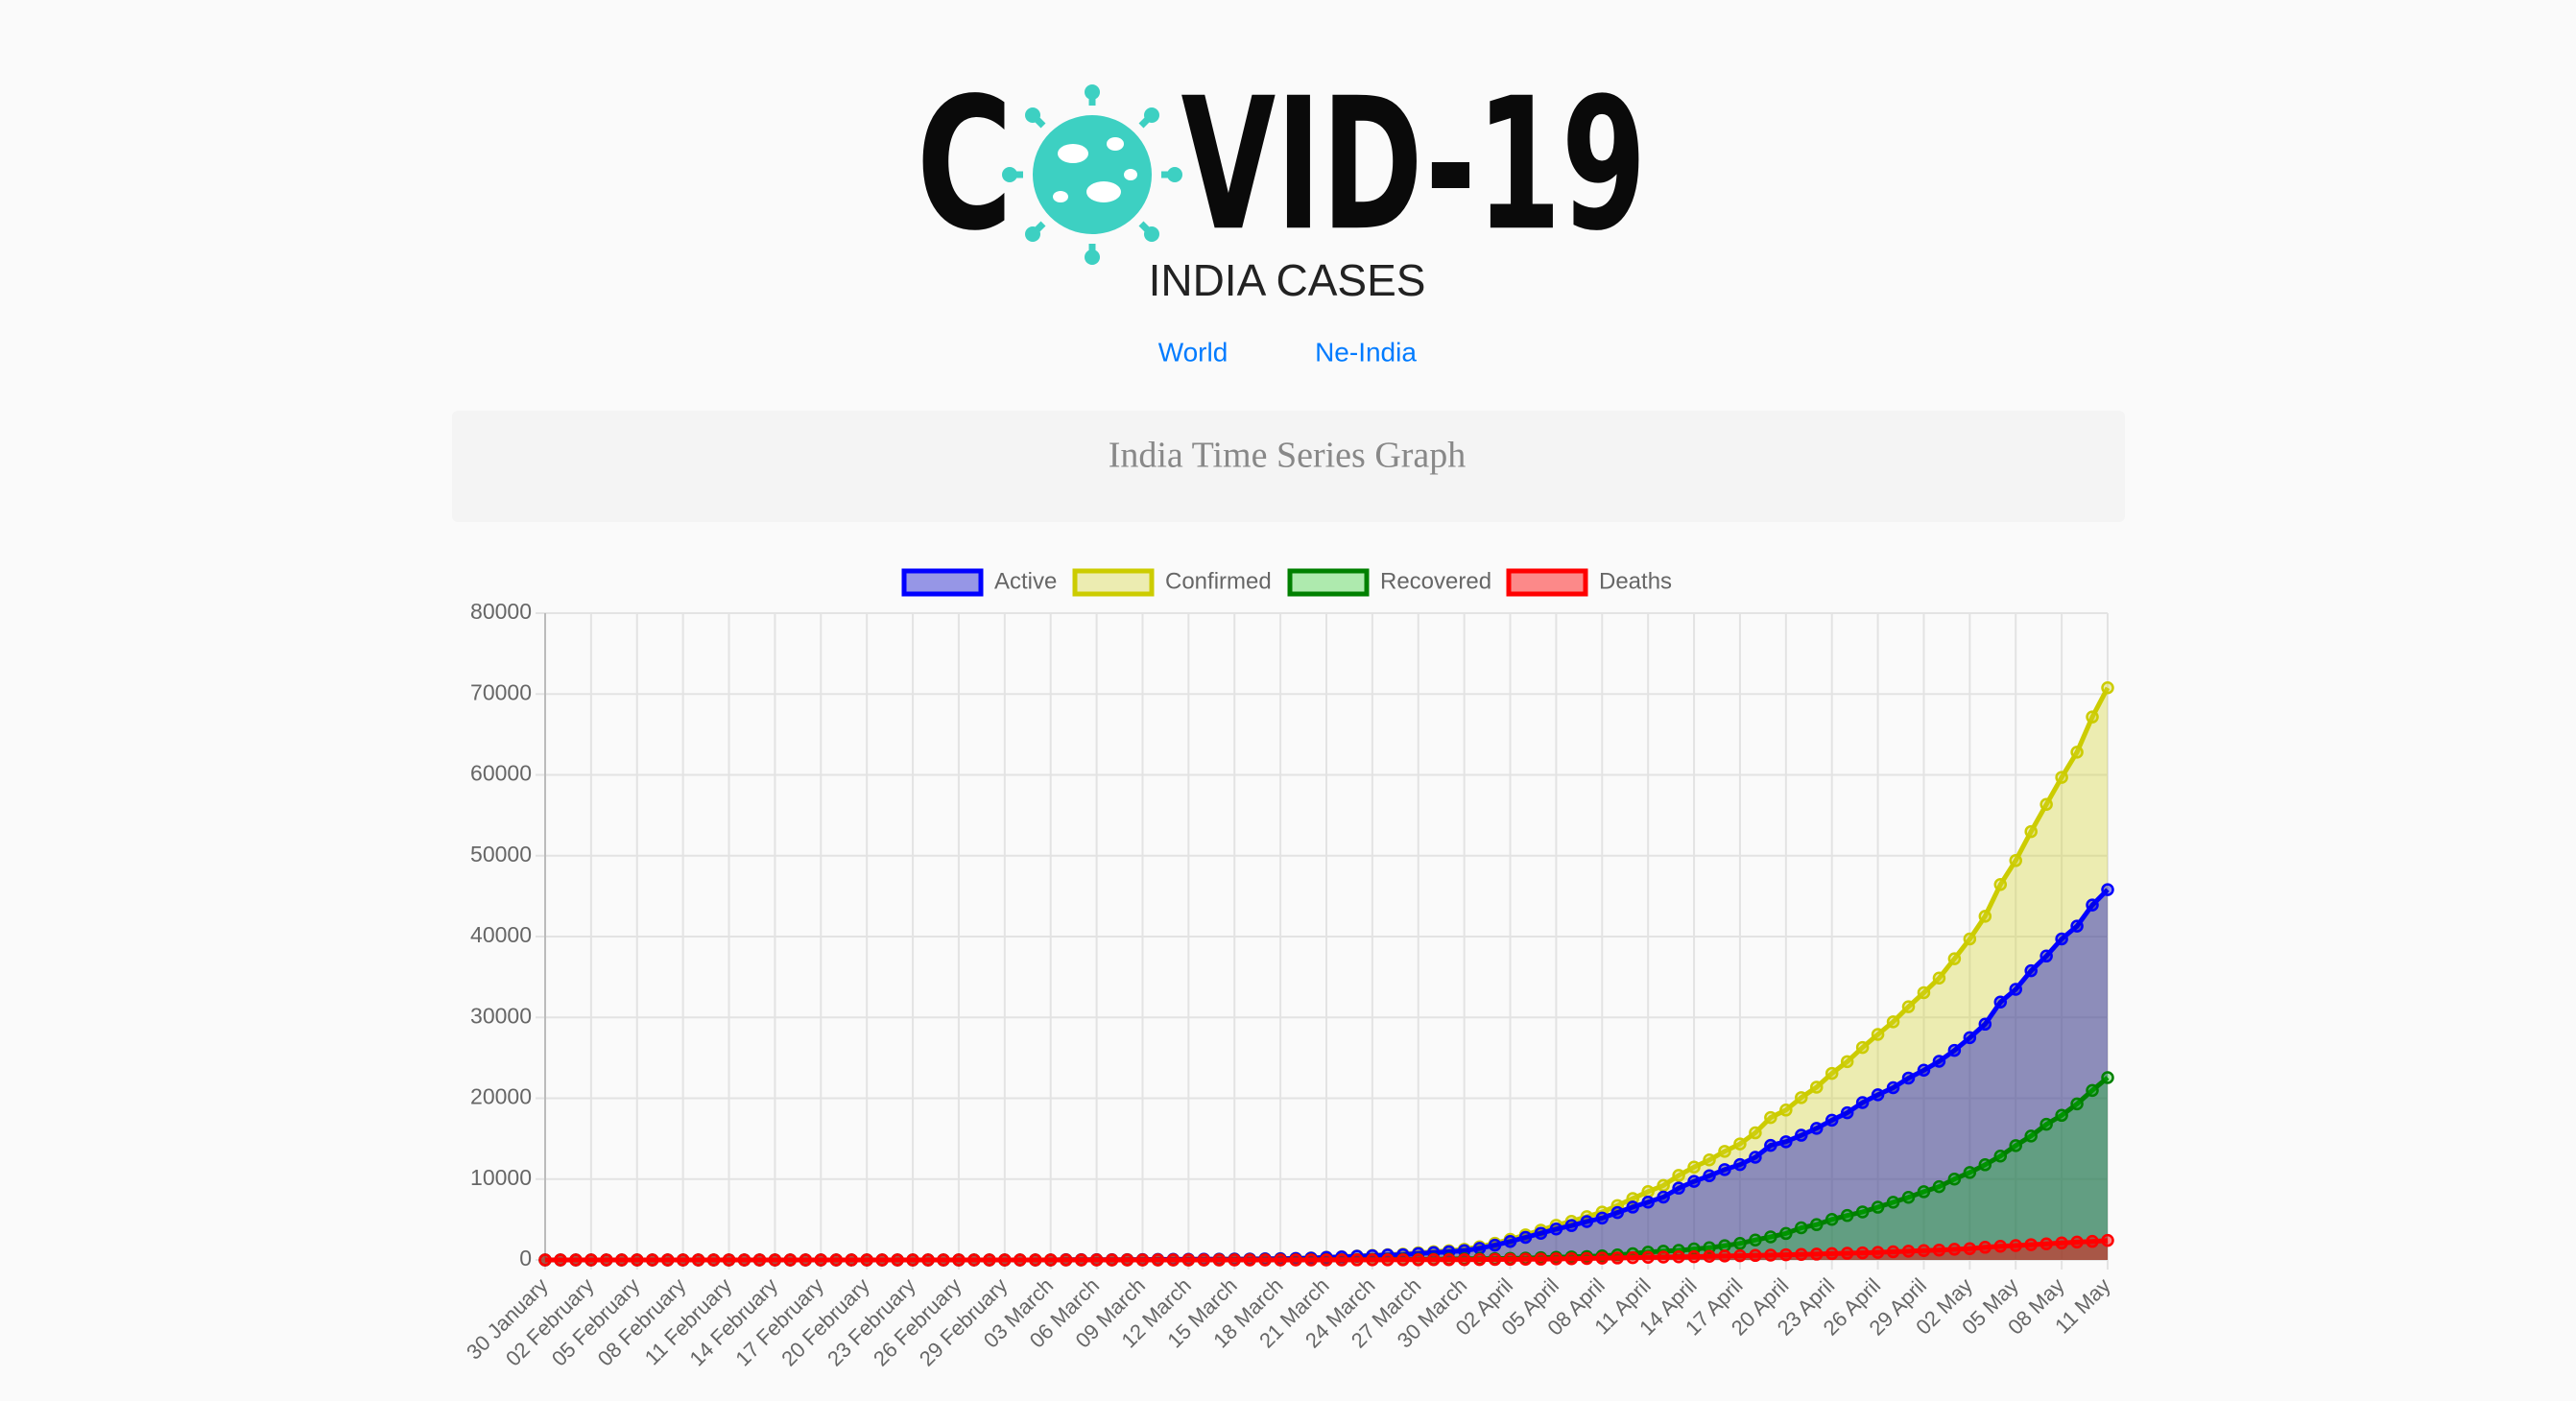 Image resolution: width=2576 pixels, height=1401 pixels. Describe the element at coordinates (501, 1096) in the screenshot. I see `y-tick-label: 20000` at that location.